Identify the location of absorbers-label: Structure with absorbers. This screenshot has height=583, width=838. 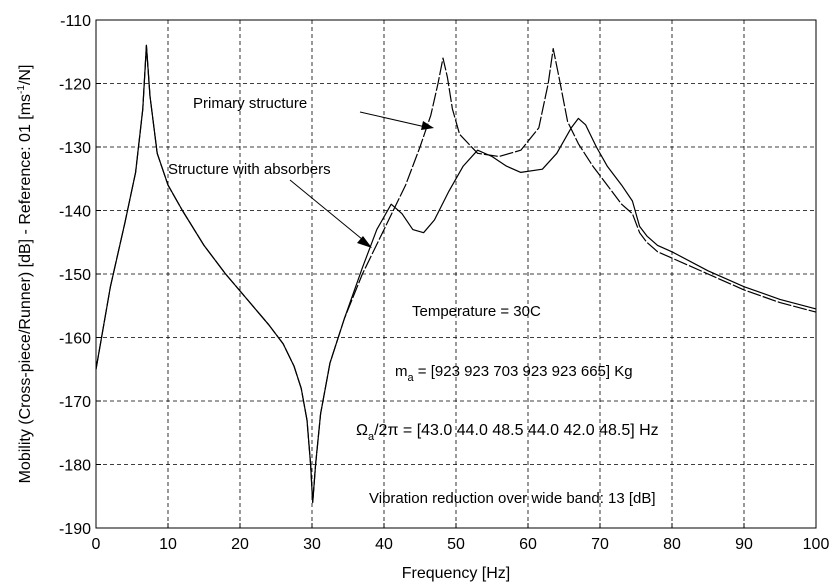
(249, 169).